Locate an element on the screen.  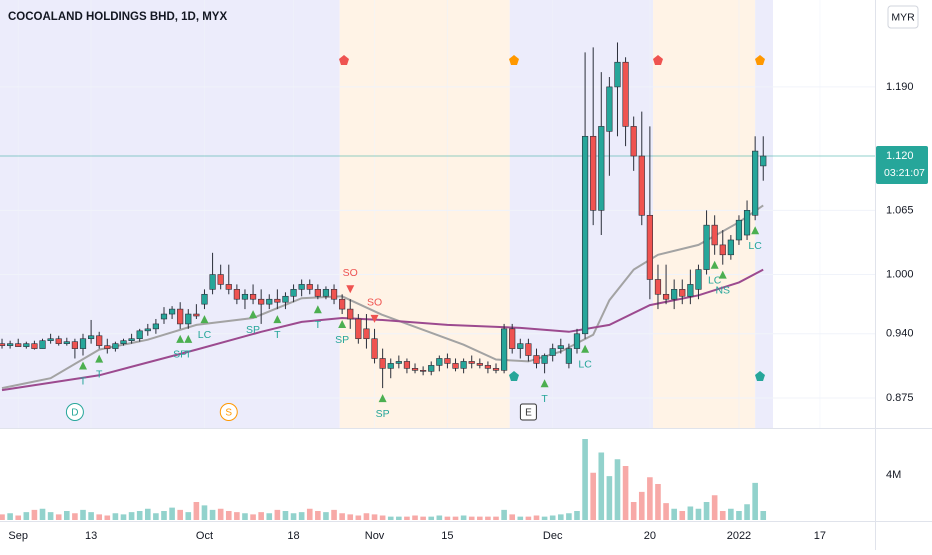
x-tick-label: 20 is located at coordinates (650, 536).